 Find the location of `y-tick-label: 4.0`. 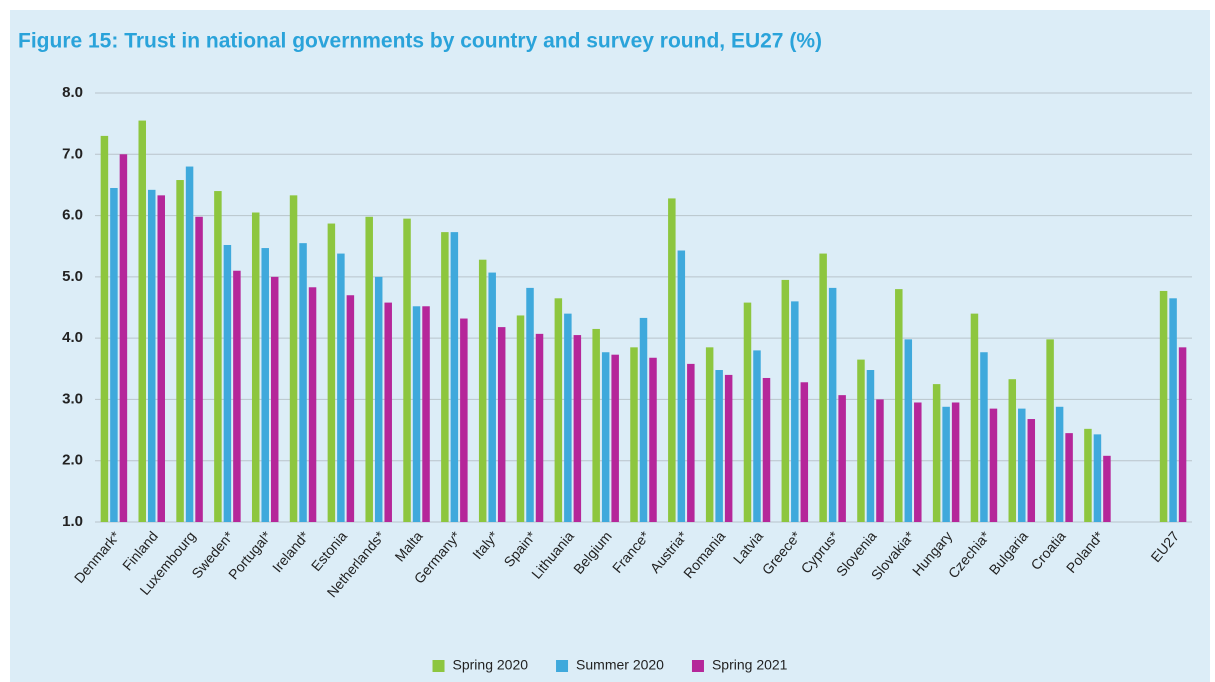

y-tick-label: 4.0 is located at coordinates (72, 337).